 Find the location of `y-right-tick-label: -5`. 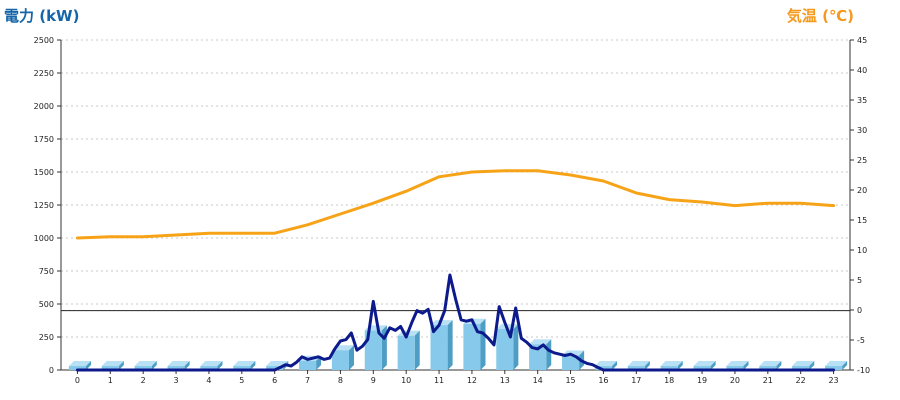

y-right-tick-label: -5 is located at coordinates (861, 340).